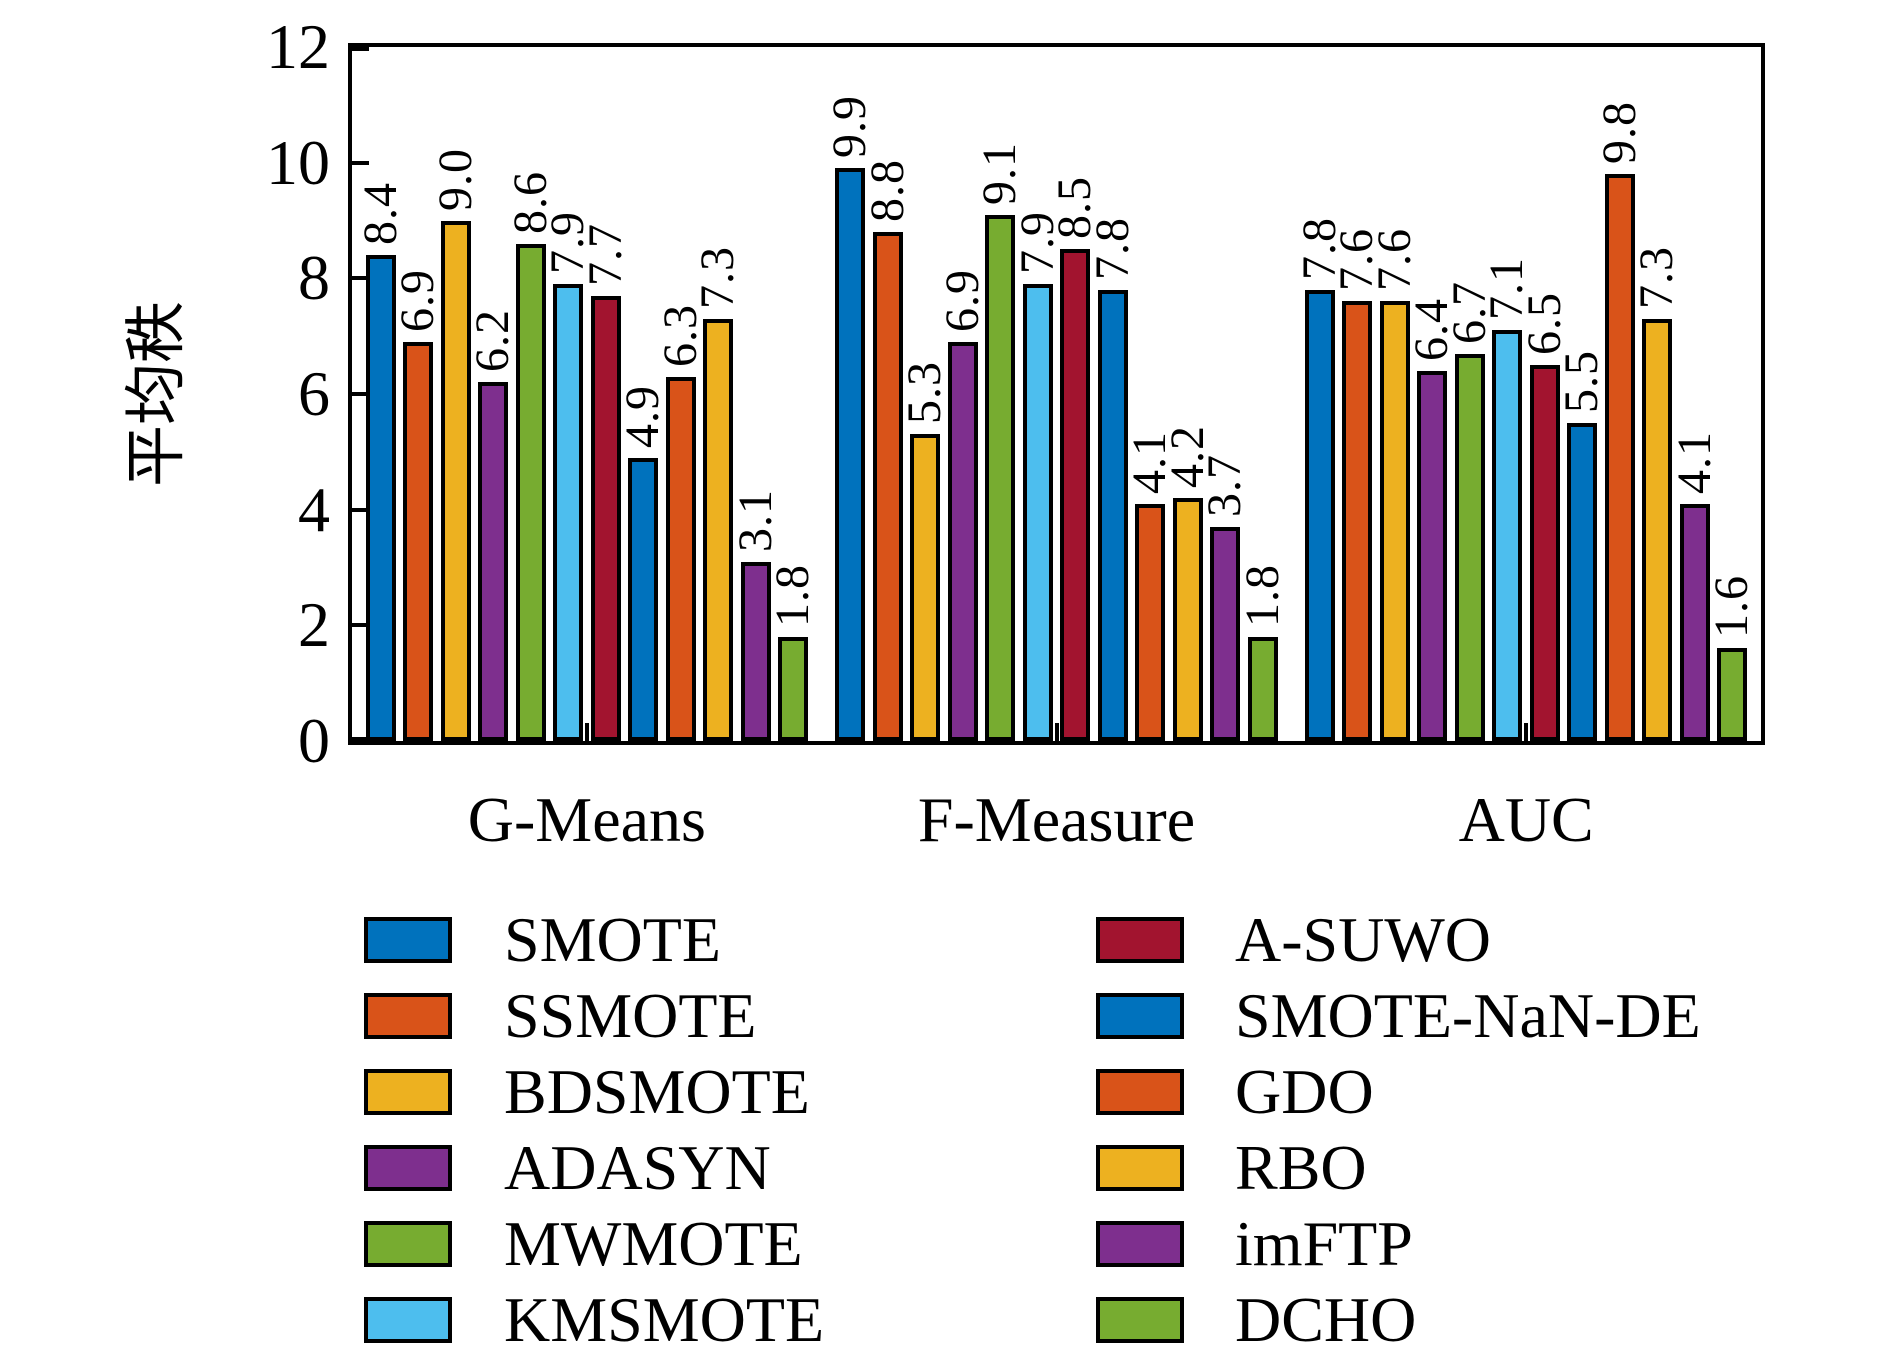  What do you see at coordinates (1140, 1016) in the screenshot?
I see `legend-swatch-SMOTE-NaN-DE` at bounding box center [1140, 1016].